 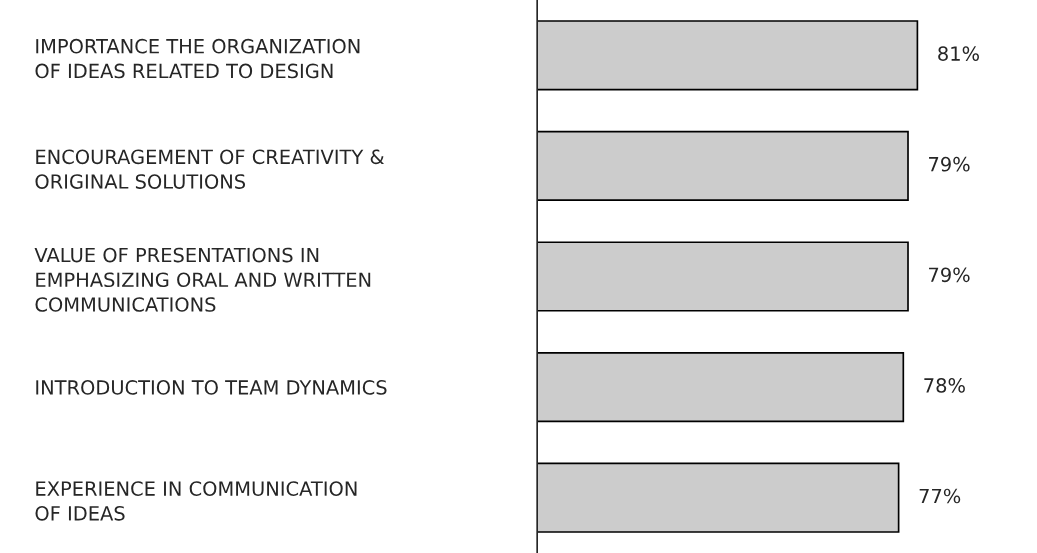 I want to click on y-tick-label: ENCOURAGEMENT OF CREATIVITY & ORIGINAL SOLUTIONS, so click(x=210, y=169).